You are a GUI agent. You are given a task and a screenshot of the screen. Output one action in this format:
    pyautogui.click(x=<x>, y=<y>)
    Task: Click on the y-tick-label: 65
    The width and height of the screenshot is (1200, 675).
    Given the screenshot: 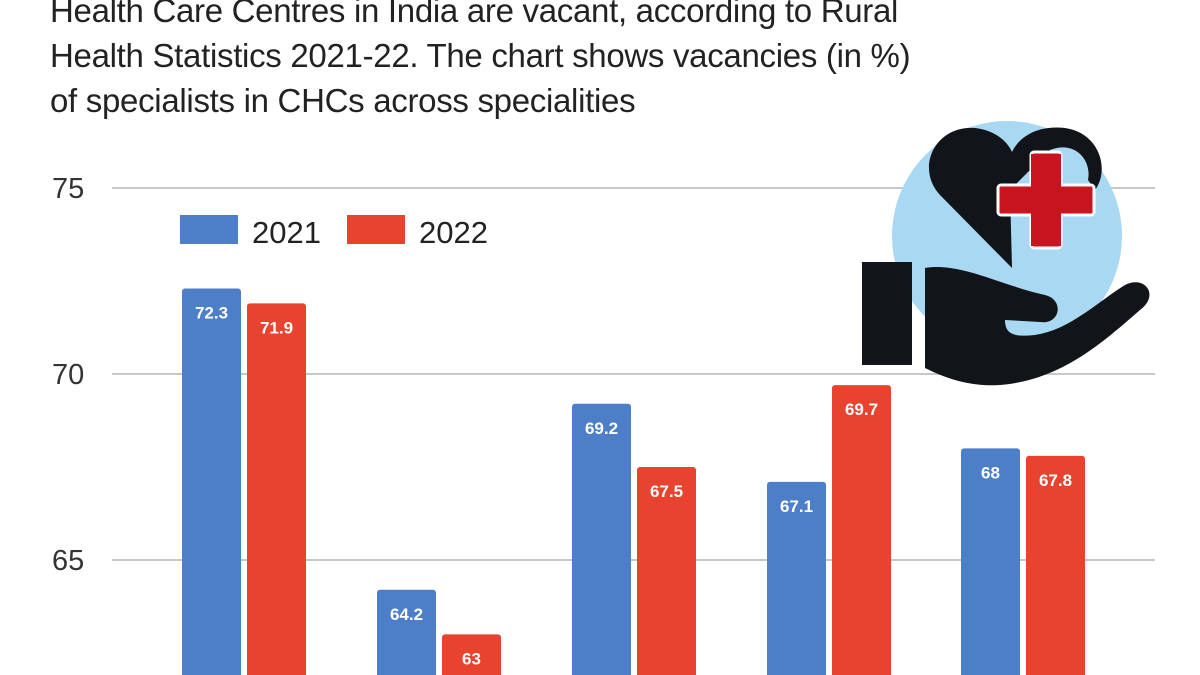 What is the action you would take?
    pyautogui.click(x=68, y=561)
    